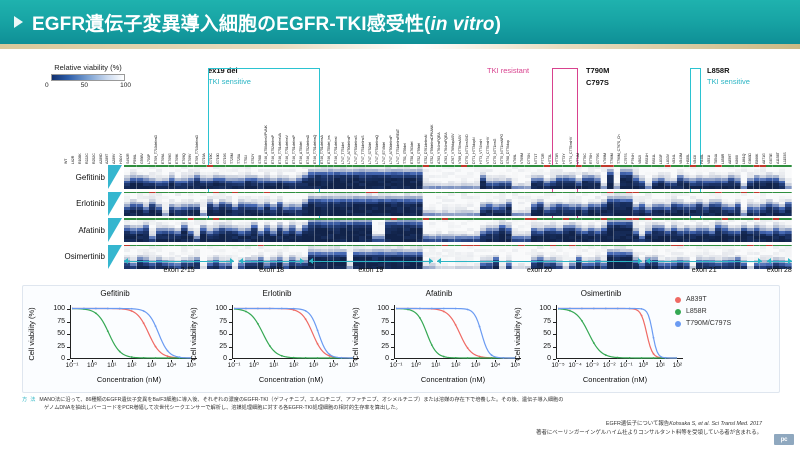 The width and height of the screenshot is (800, 450). I want to click on mutation-tick-label: R108K, so click(79, 159).